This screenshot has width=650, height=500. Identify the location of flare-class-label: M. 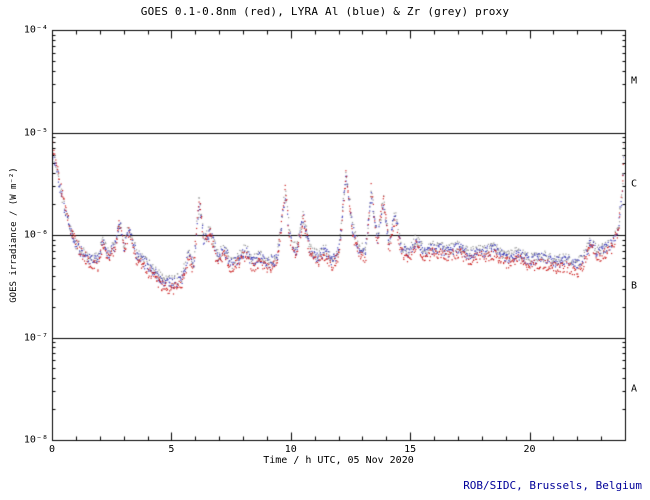
(634, 81).